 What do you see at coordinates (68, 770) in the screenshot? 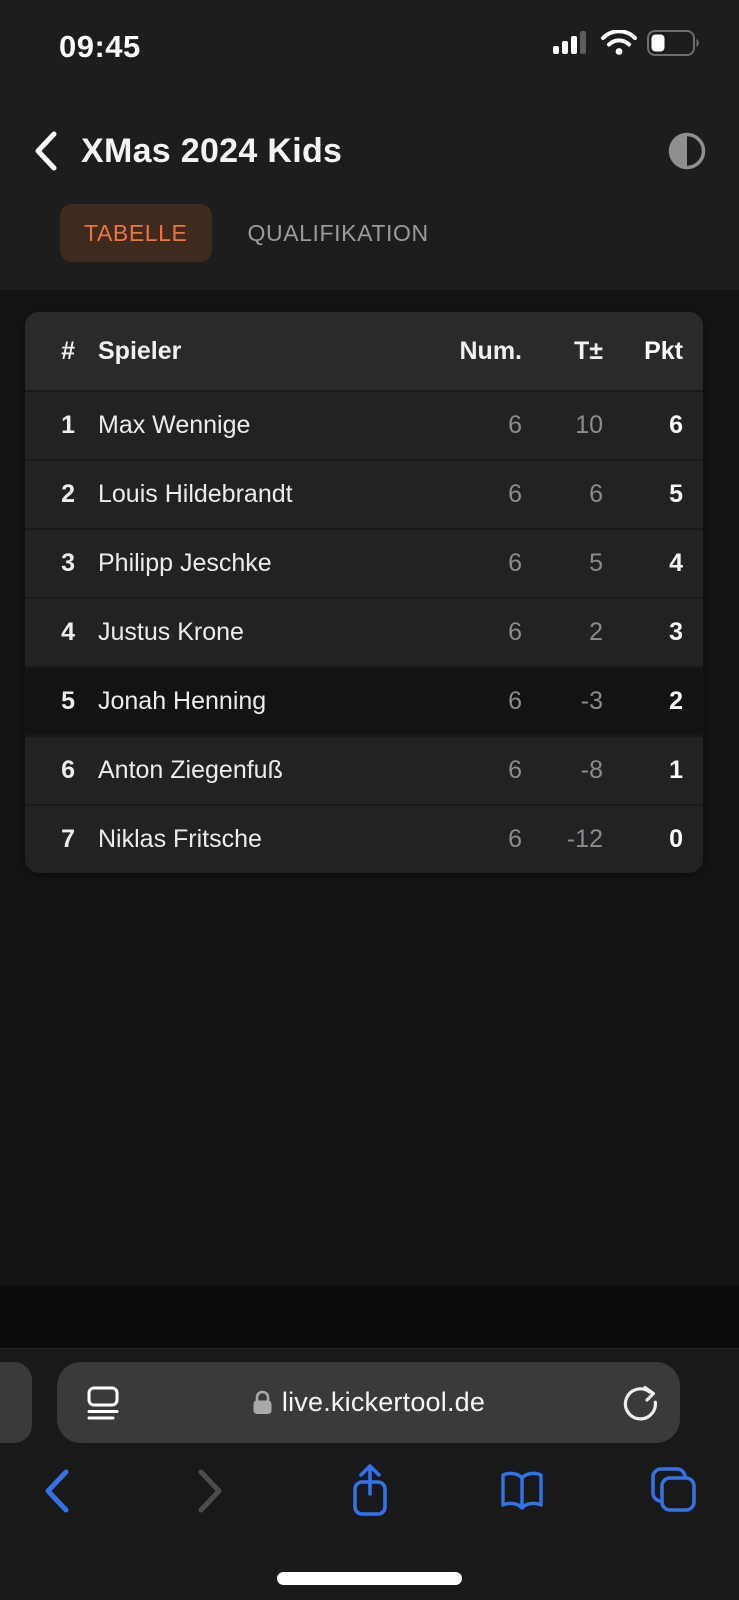
I see `rank-cell: 6` at bounding box center [68, 770].